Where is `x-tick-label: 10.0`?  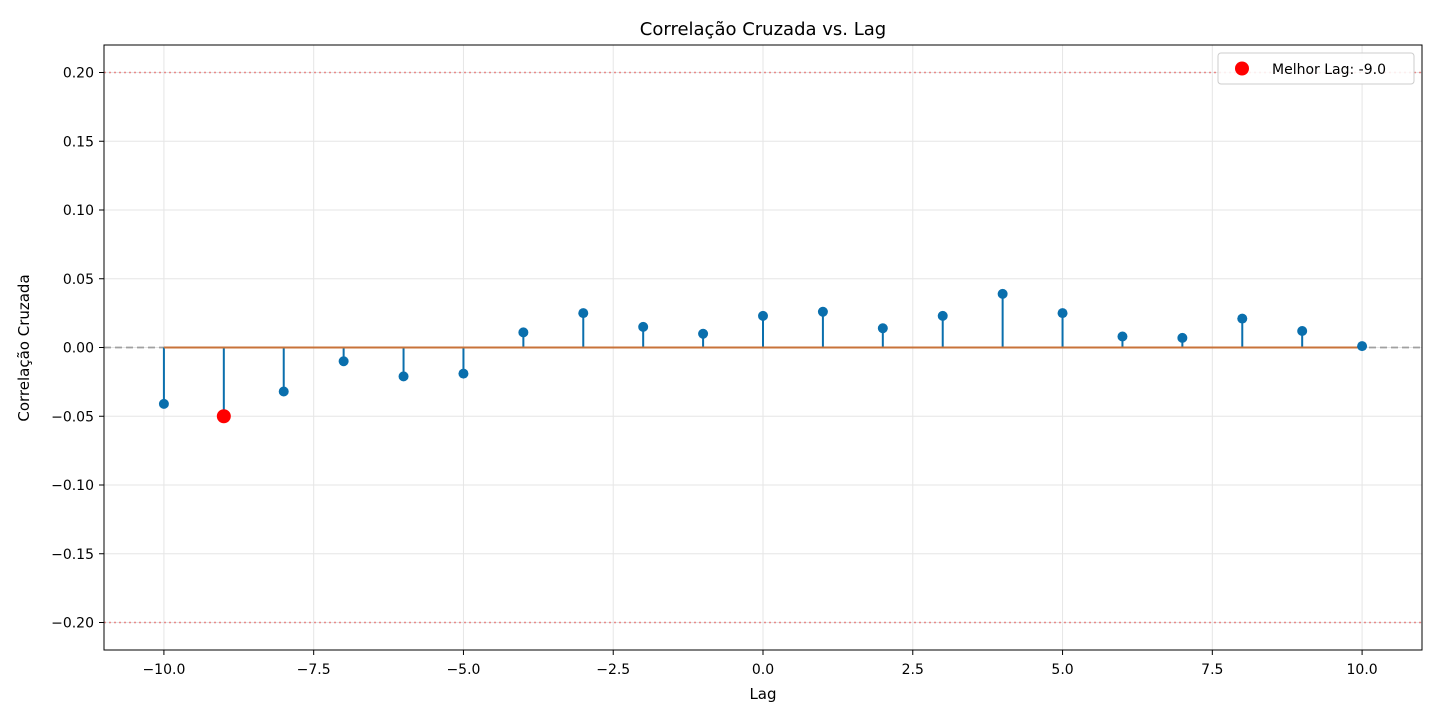
x-tick-label: 10.0 is located at coordinates (1362, 670).